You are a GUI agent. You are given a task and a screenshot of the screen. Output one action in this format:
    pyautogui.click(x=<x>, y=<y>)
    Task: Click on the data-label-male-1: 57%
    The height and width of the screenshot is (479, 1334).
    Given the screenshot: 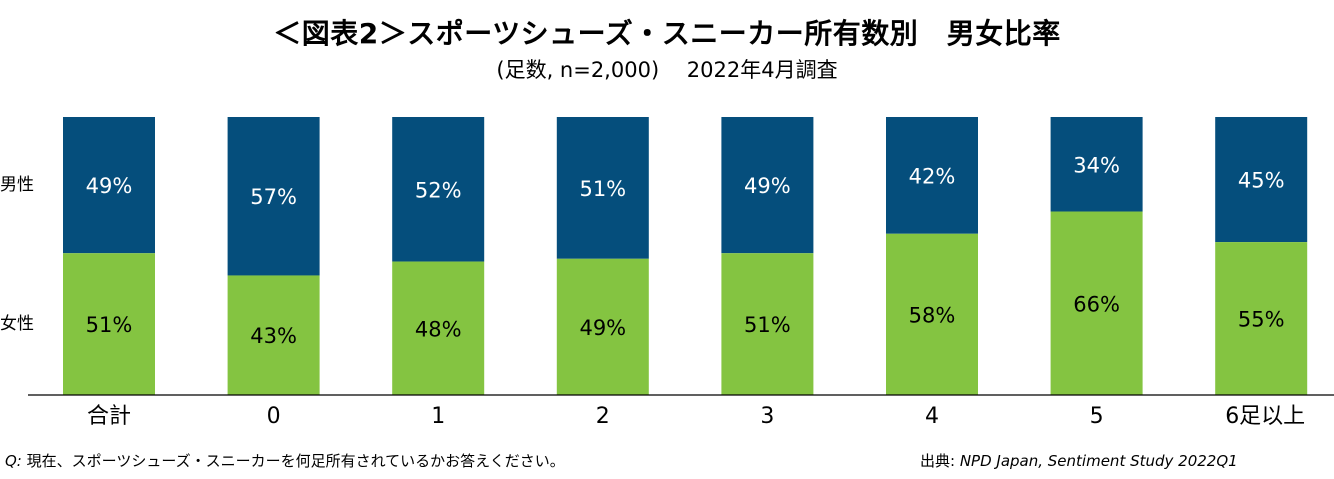 What is the action you would take?
    pyautogui.click(x=273, y=197)
    